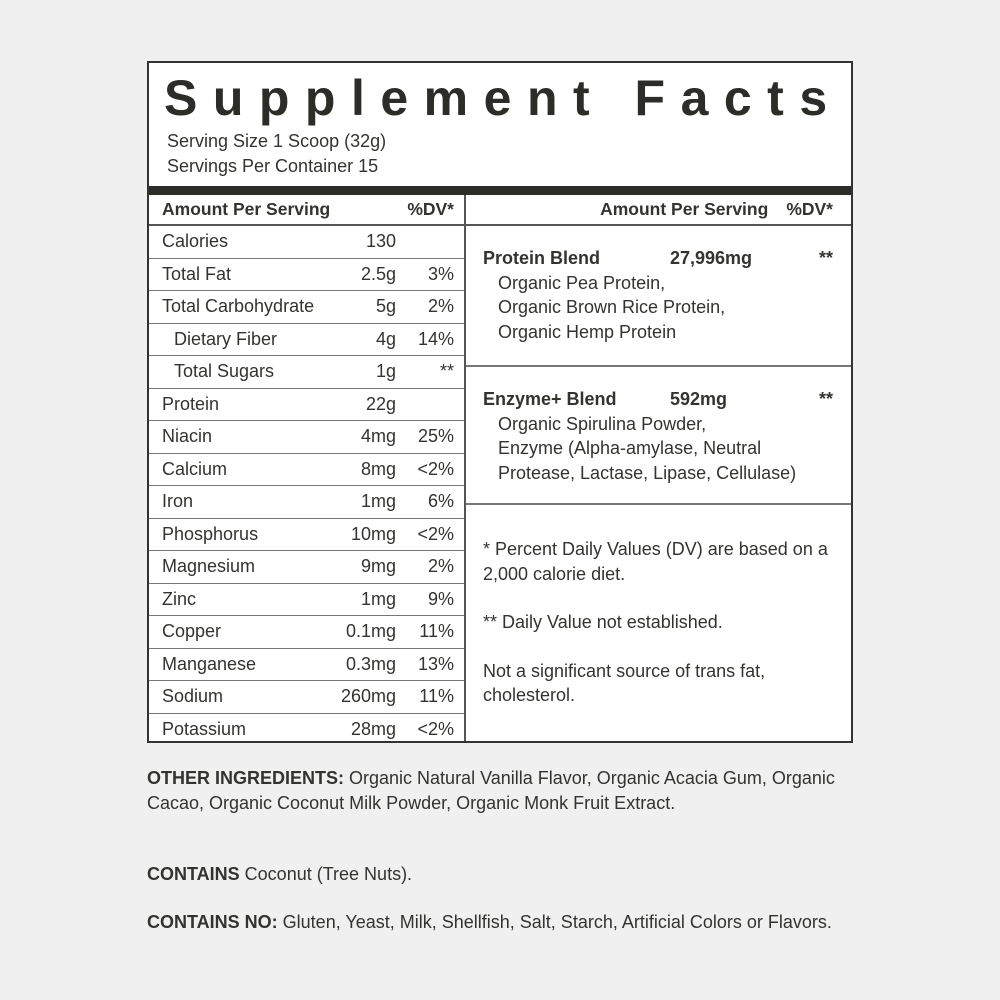  What do you see at coordinates (306, 600) in the screenshot?
I see `nutrient-row: Zinc 1mg 9%` at bounding box center [306, 600].